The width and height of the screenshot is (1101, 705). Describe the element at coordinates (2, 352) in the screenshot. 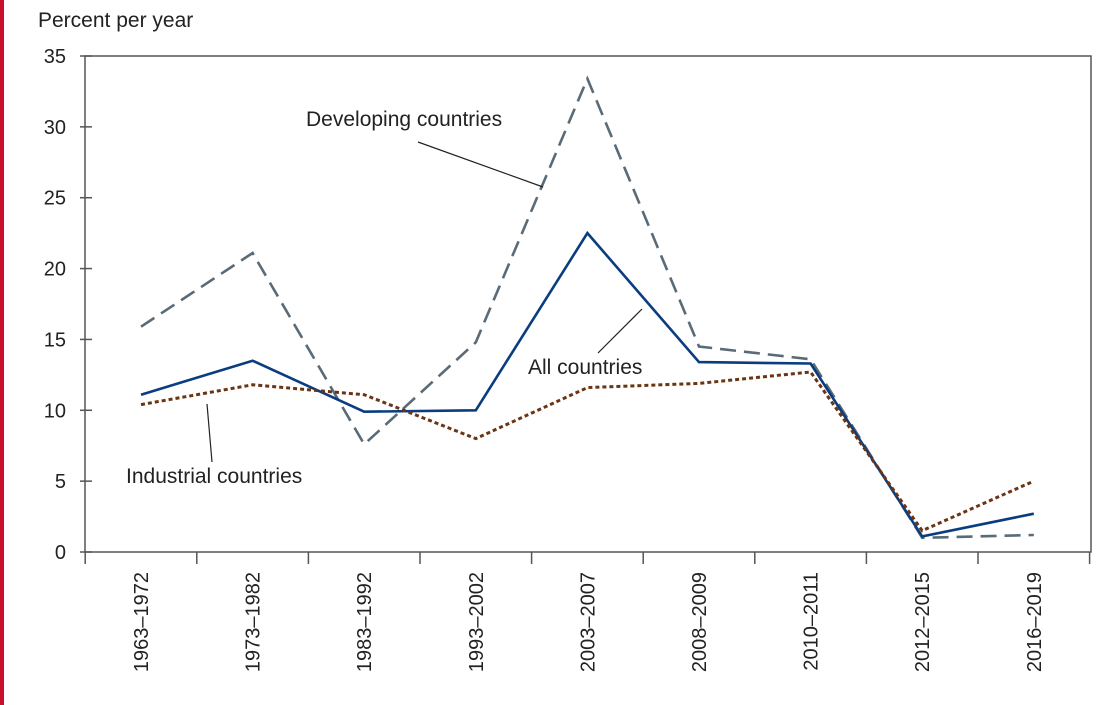

I see `left-accent-bar` at that location.